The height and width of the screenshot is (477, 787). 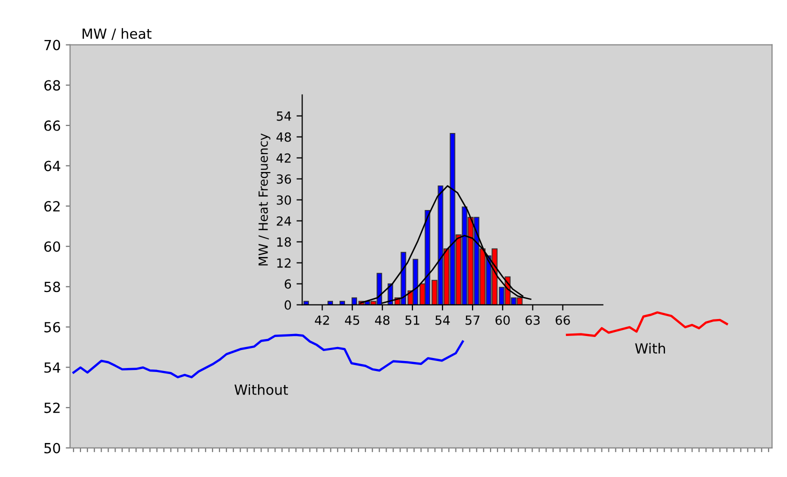 What do you see at coordinates (52, 166) in the screenshot?
I see `y-tick-label: 64` at bounding box center [52, 166].